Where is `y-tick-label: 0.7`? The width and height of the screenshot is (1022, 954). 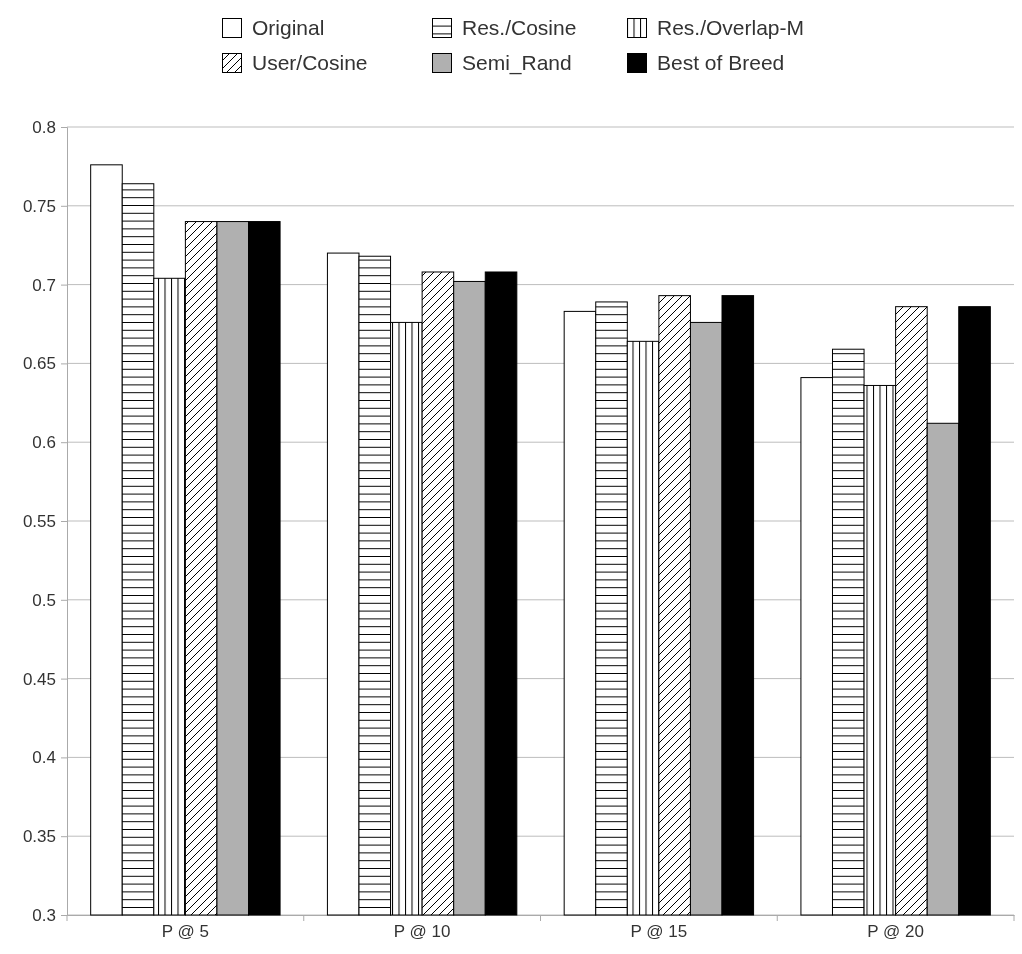 y-tick-label: 0.7 is located at coordinates (44, 285).